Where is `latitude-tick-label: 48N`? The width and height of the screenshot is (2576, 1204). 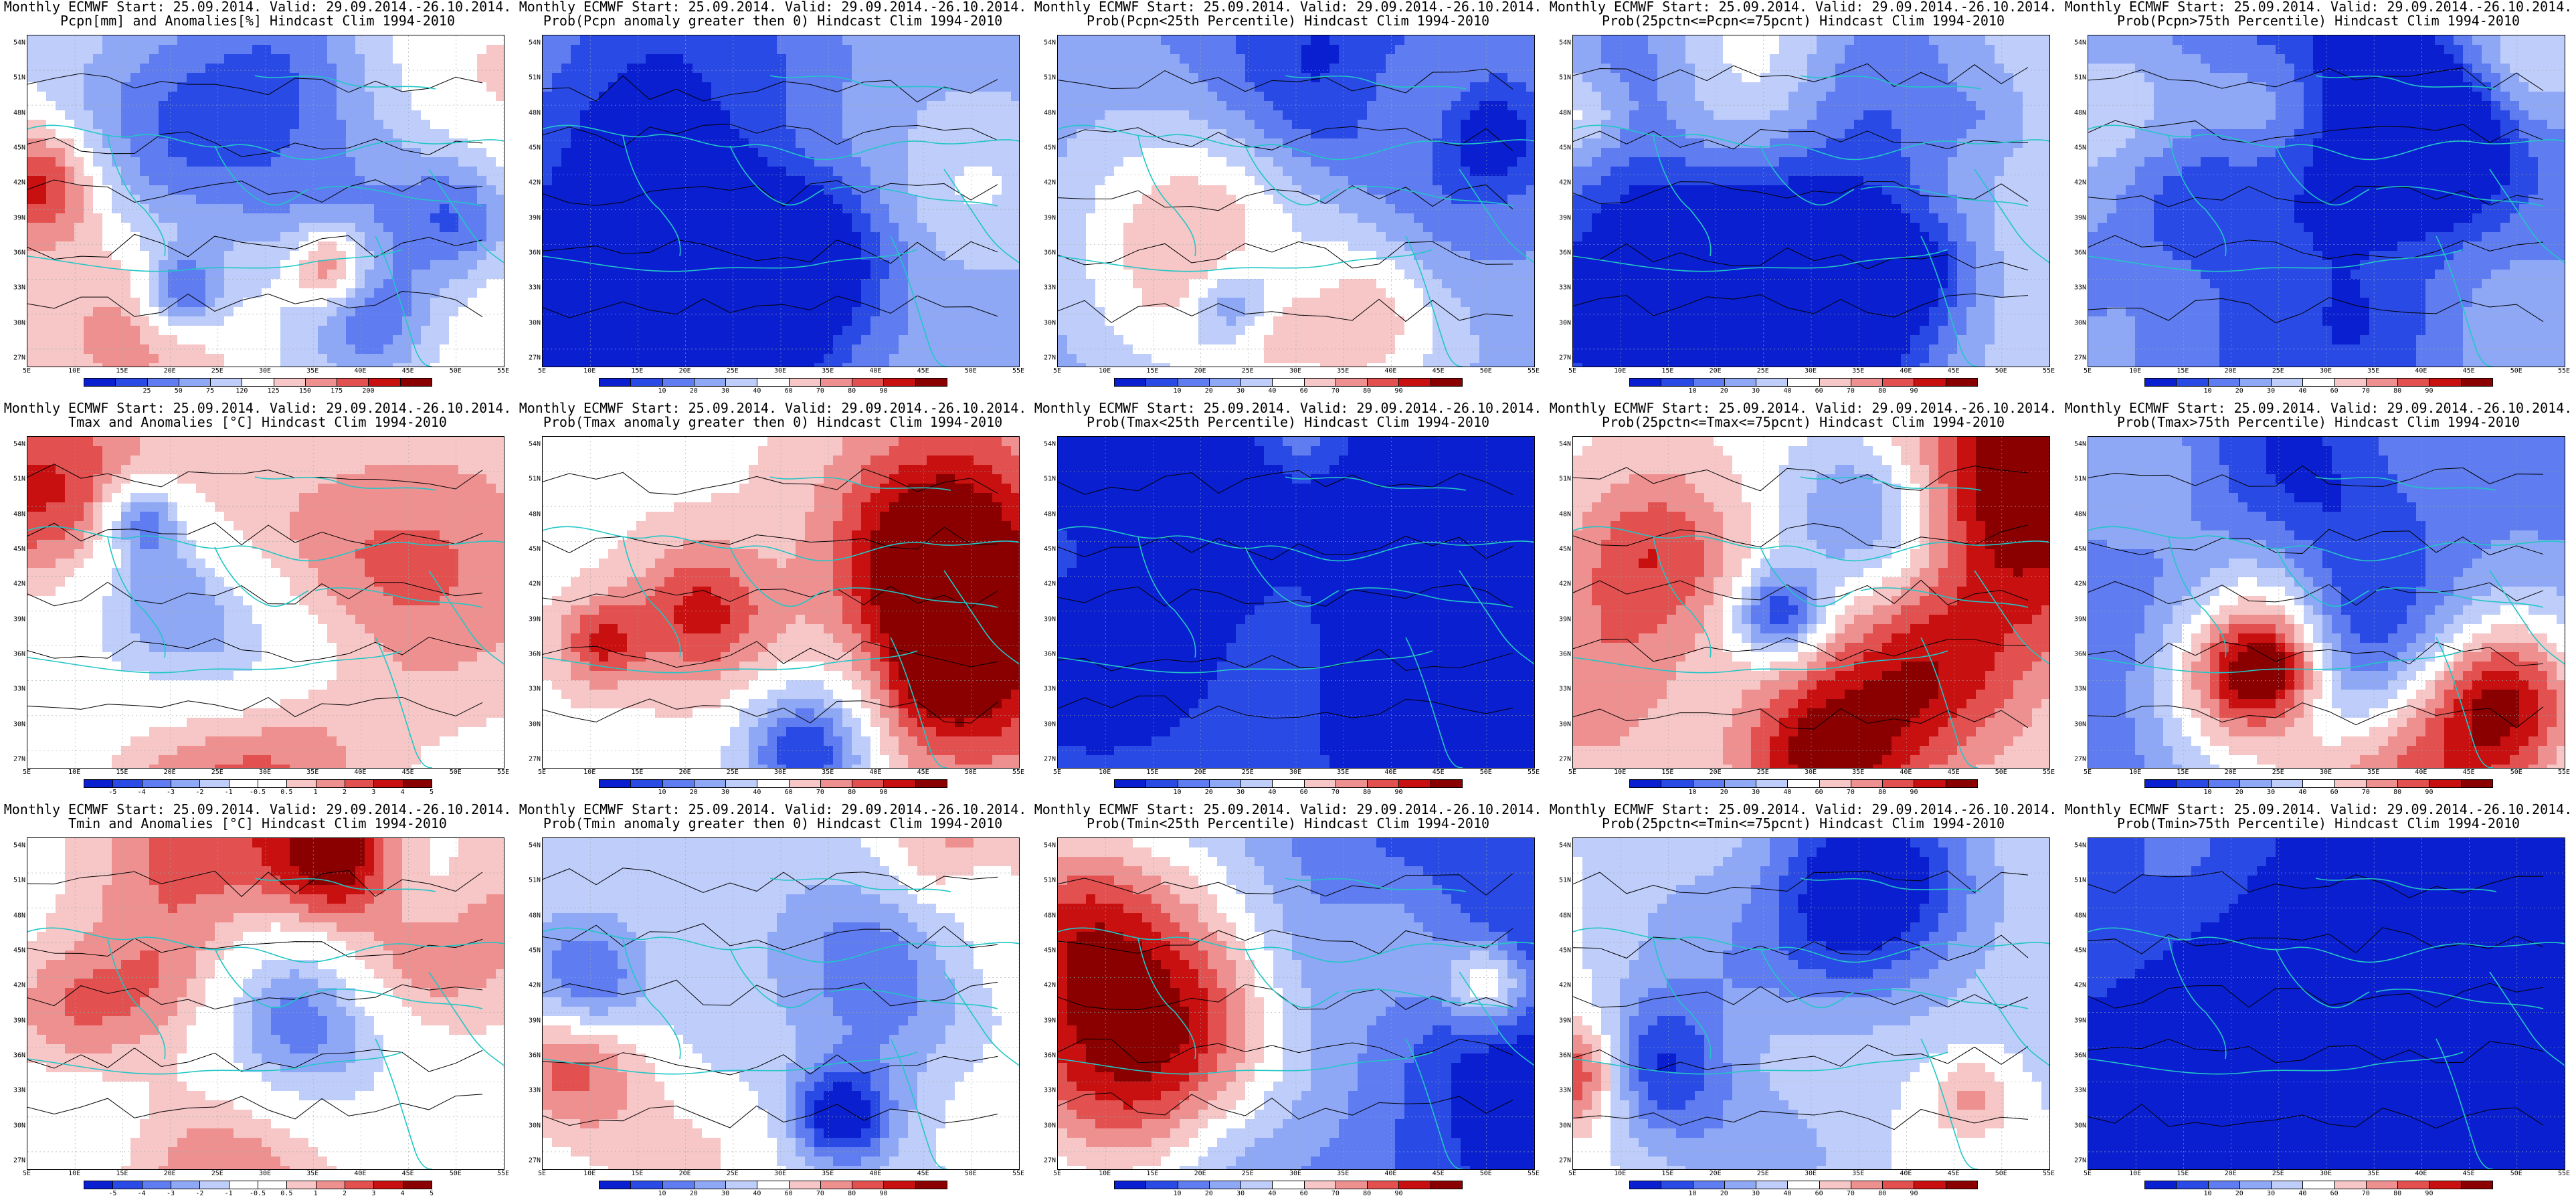 latitude-tick-label: 48N is located at coordinates (535, 915).